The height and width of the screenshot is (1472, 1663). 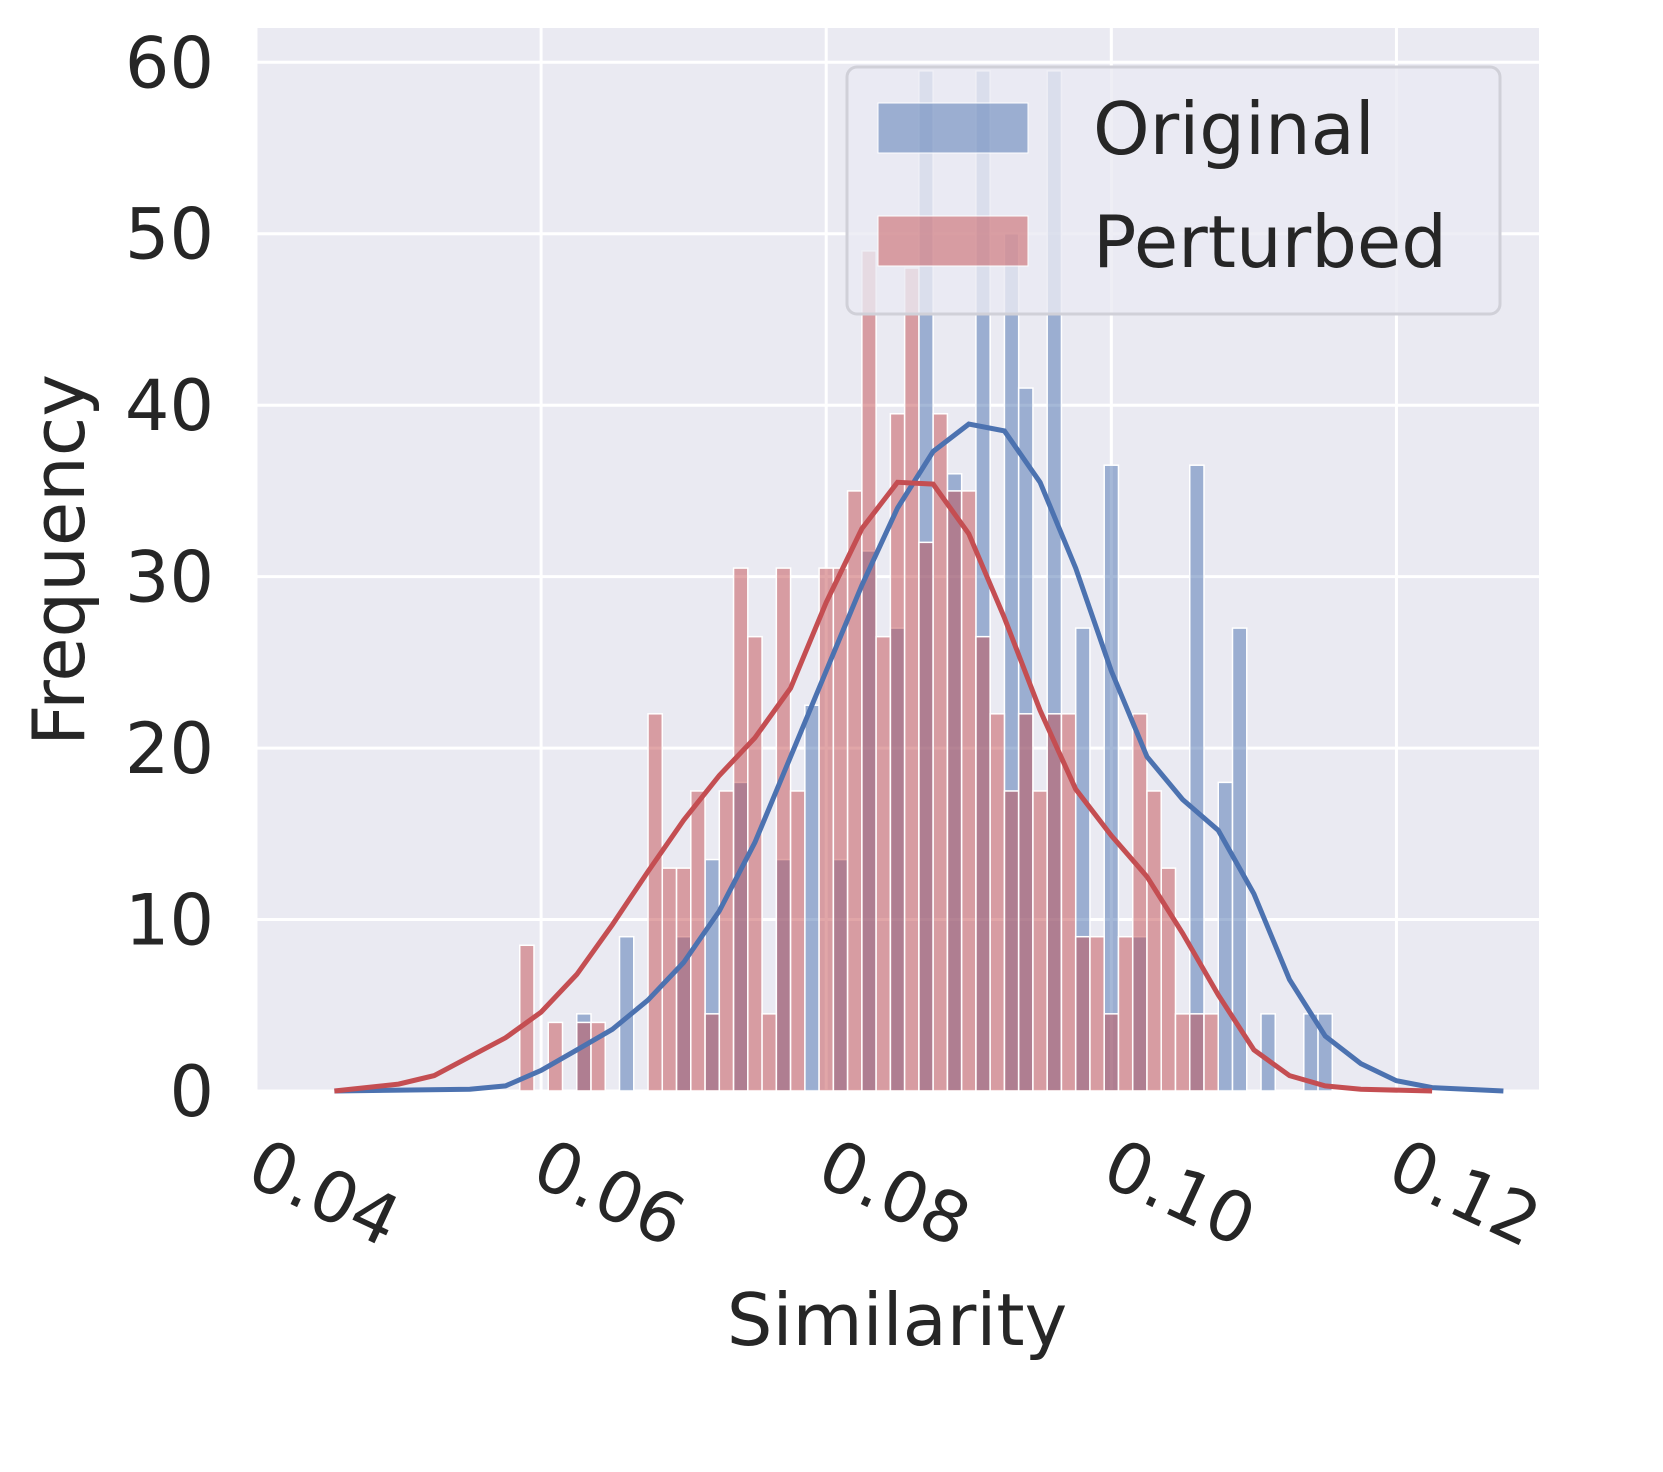 What do you see at coordinates (897, 1320) in the screenshot?
I see `x-axis-label: Similarity` at bounding box center [897, 1320].